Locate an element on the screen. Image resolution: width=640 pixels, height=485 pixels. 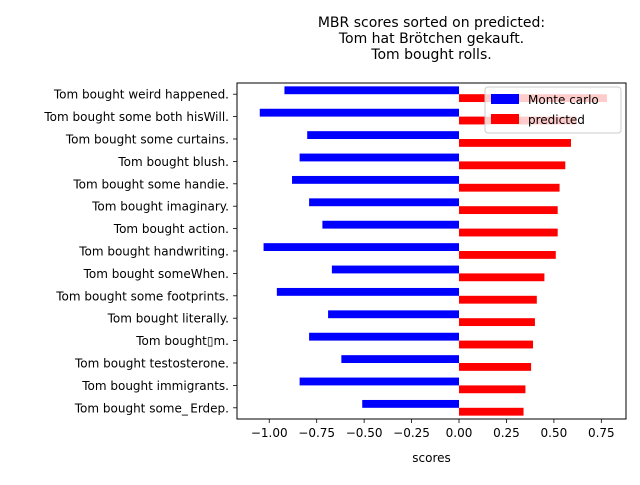
y-tick-label: Tom bought▯m. is located at coordinates (182, 341).